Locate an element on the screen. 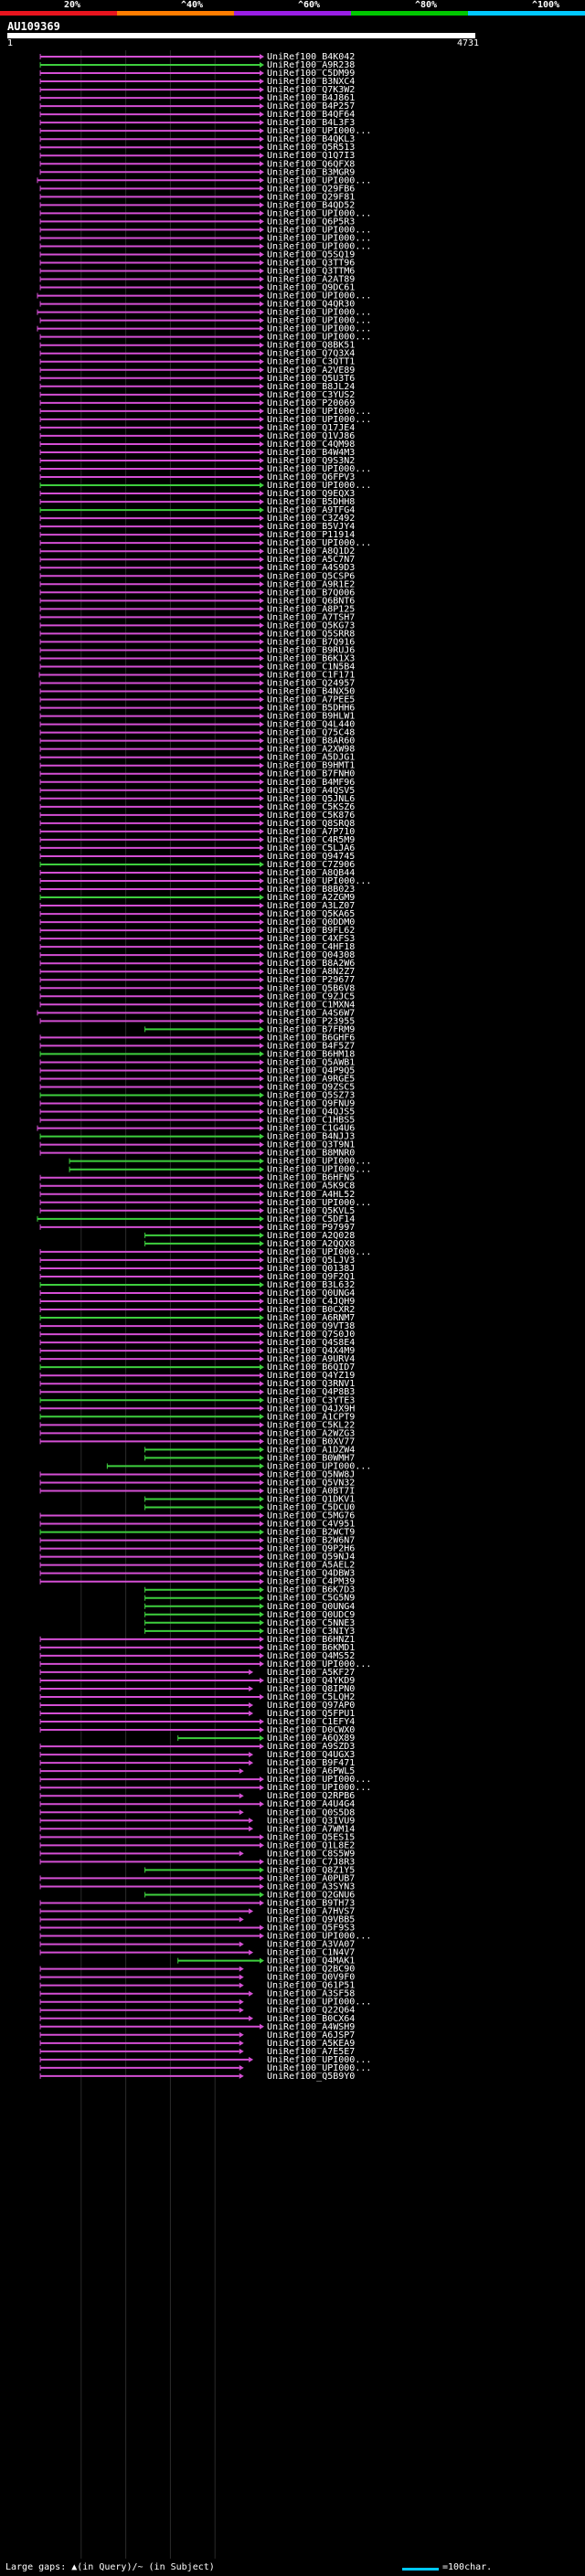  hit-label: UniRef100_Q1L8E2 is located at coordinates (311, 1845).